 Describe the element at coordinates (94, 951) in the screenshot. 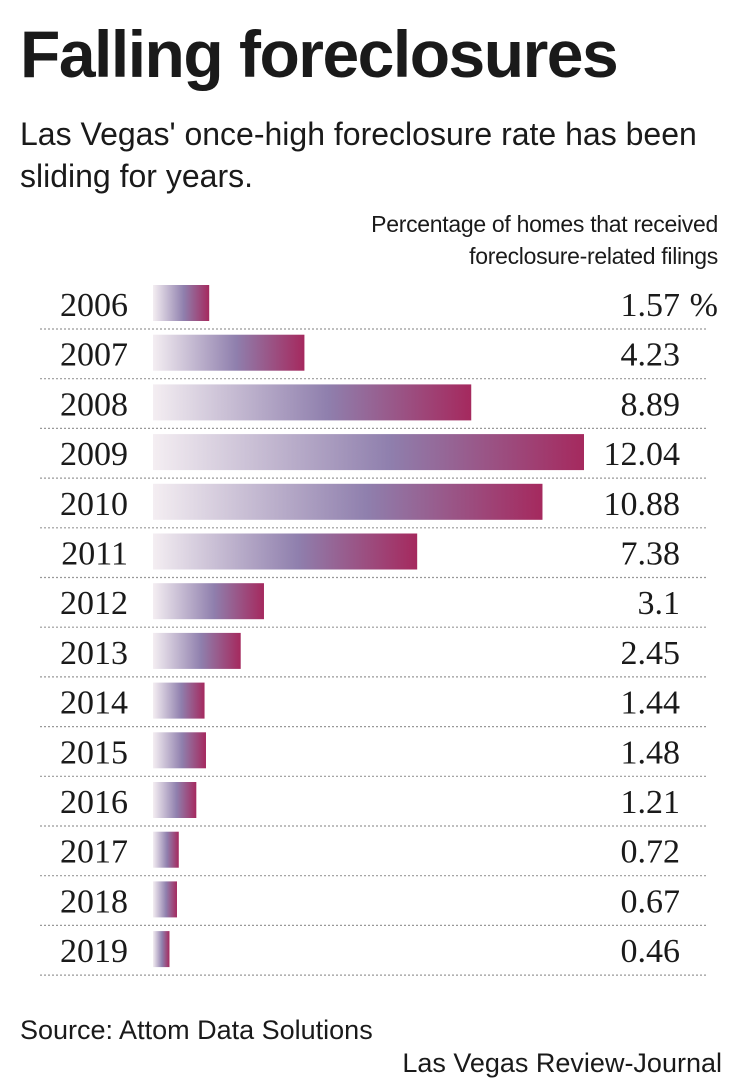

I see `year-label-2019: 2019` at that location.